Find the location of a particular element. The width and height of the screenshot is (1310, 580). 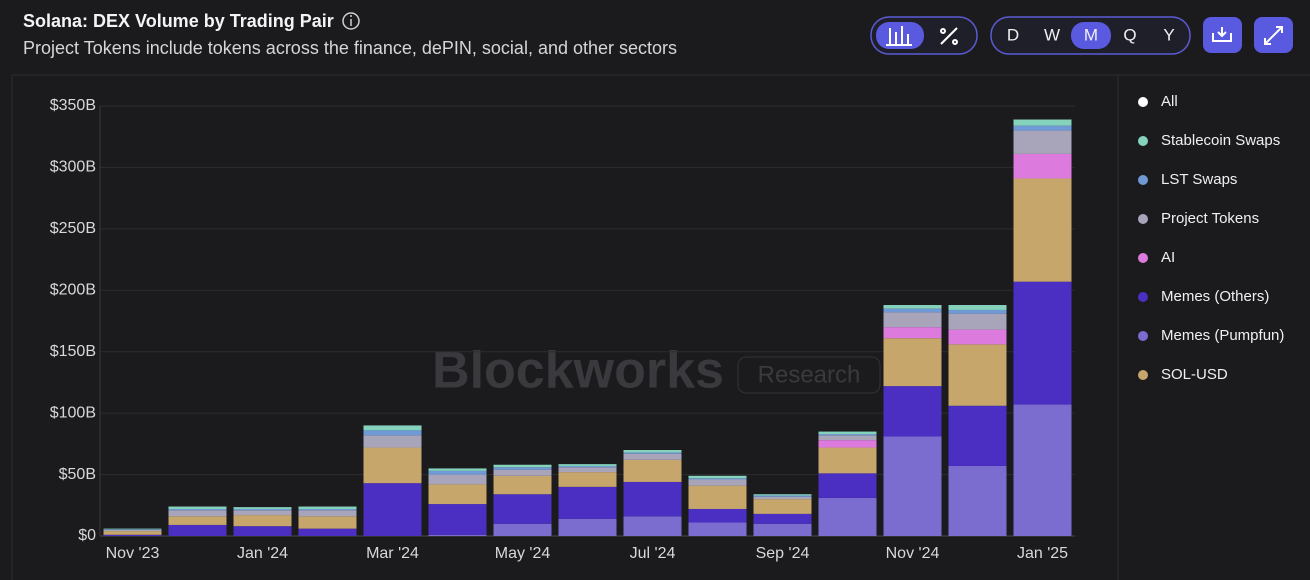

y-tick-label: $350B is located at coordinates (73, 105).